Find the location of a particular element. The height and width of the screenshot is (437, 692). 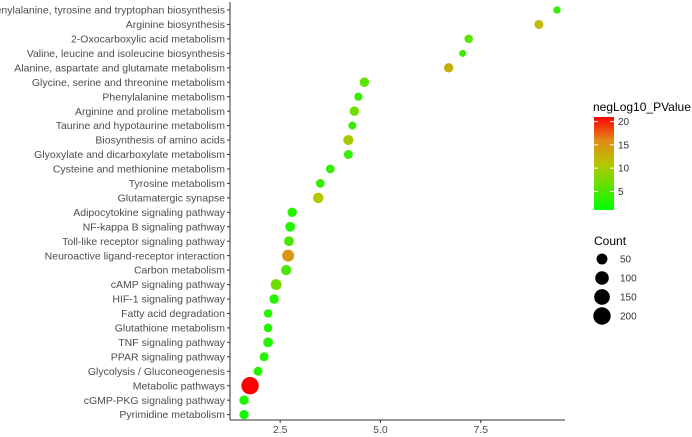

size-legend: Count 50 100 150 200 is located at coordinates (615, 279).